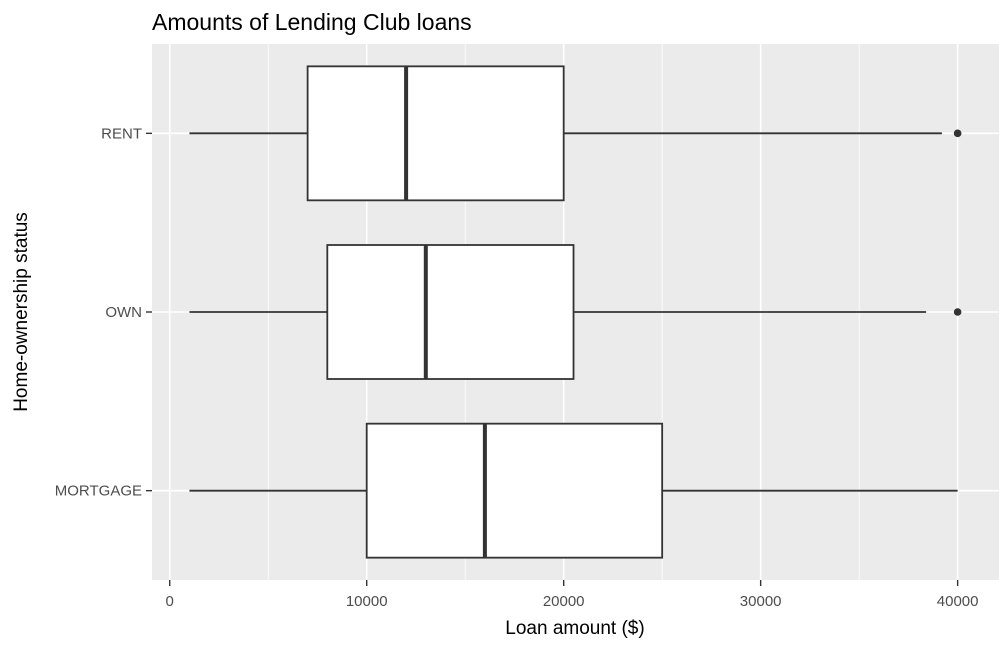  What do you see at coordinates (564, 601) in the screenshot?
I see `x-tick-label: 20000` at bounding box center [564, 601].